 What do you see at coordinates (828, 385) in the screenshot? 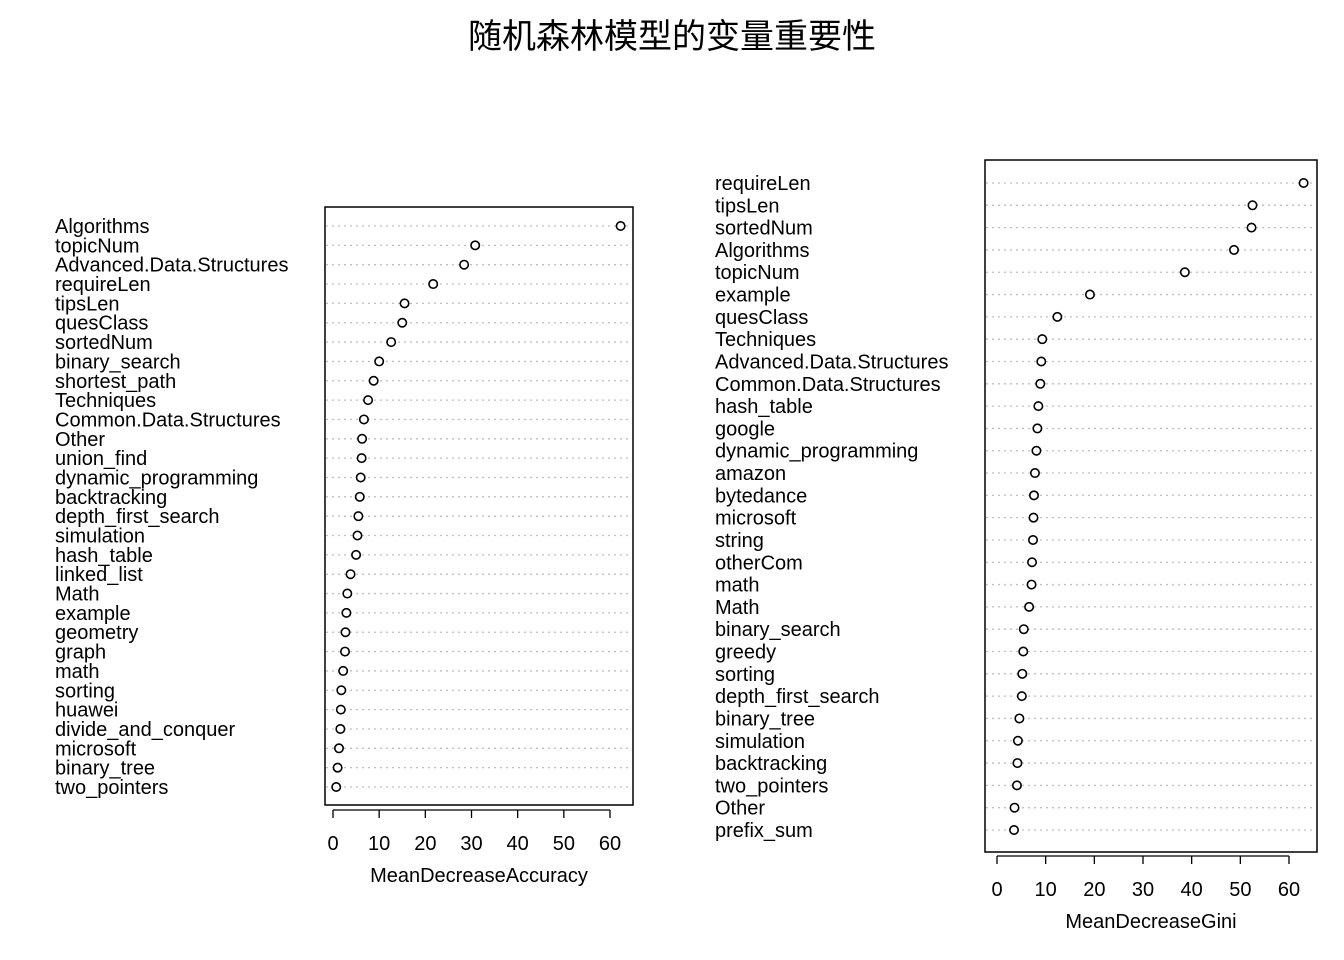
I see `gini-variable-label: Common.Data.Structures` at bounding box center [828, 385].